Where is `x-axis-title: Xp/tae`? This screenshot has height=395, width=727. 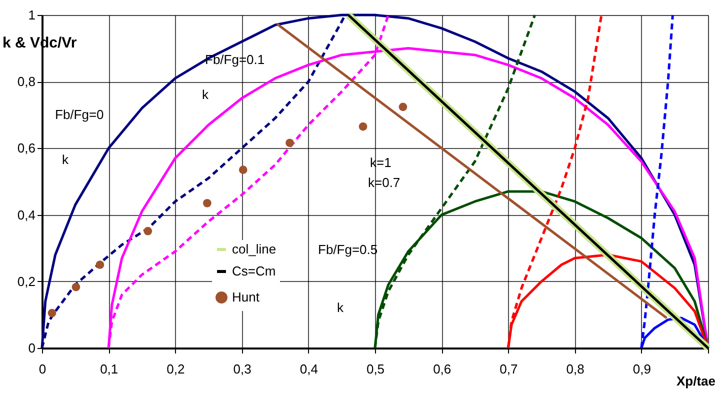
x-axis-title: Xp/tae is located at coordinates (696, 381).